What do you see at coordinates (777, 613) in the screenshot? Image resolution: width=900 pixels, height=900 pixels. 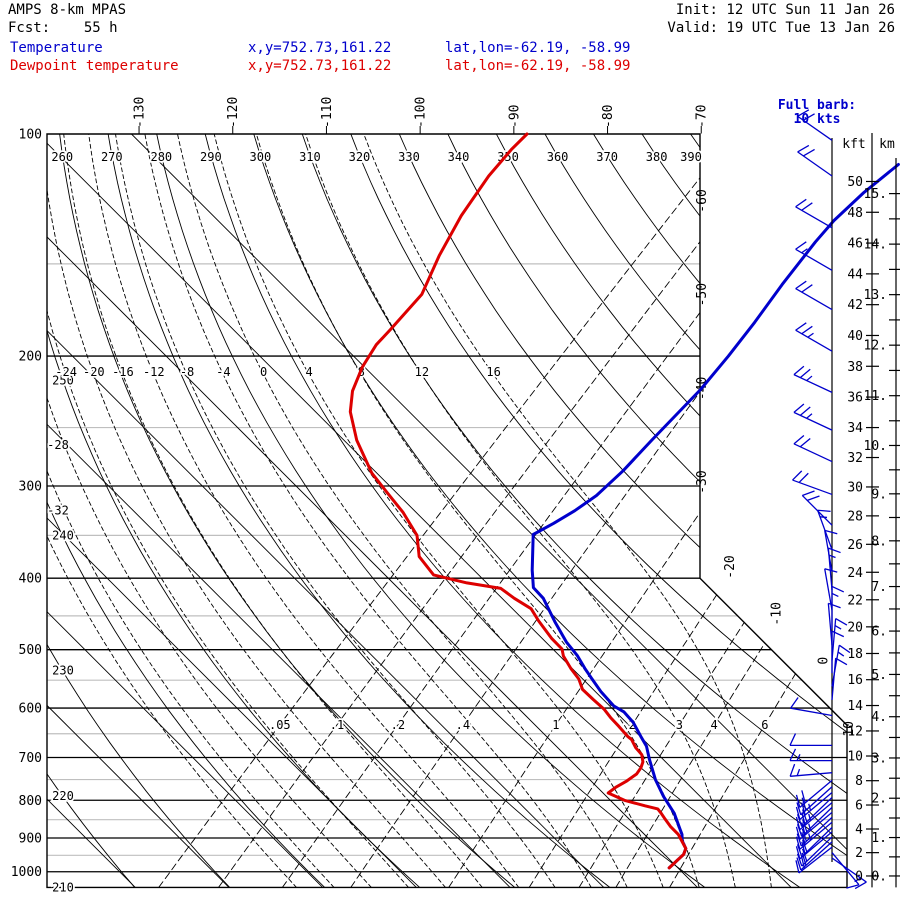 I see `svg-text: -10` at bounding box center [777, 613].